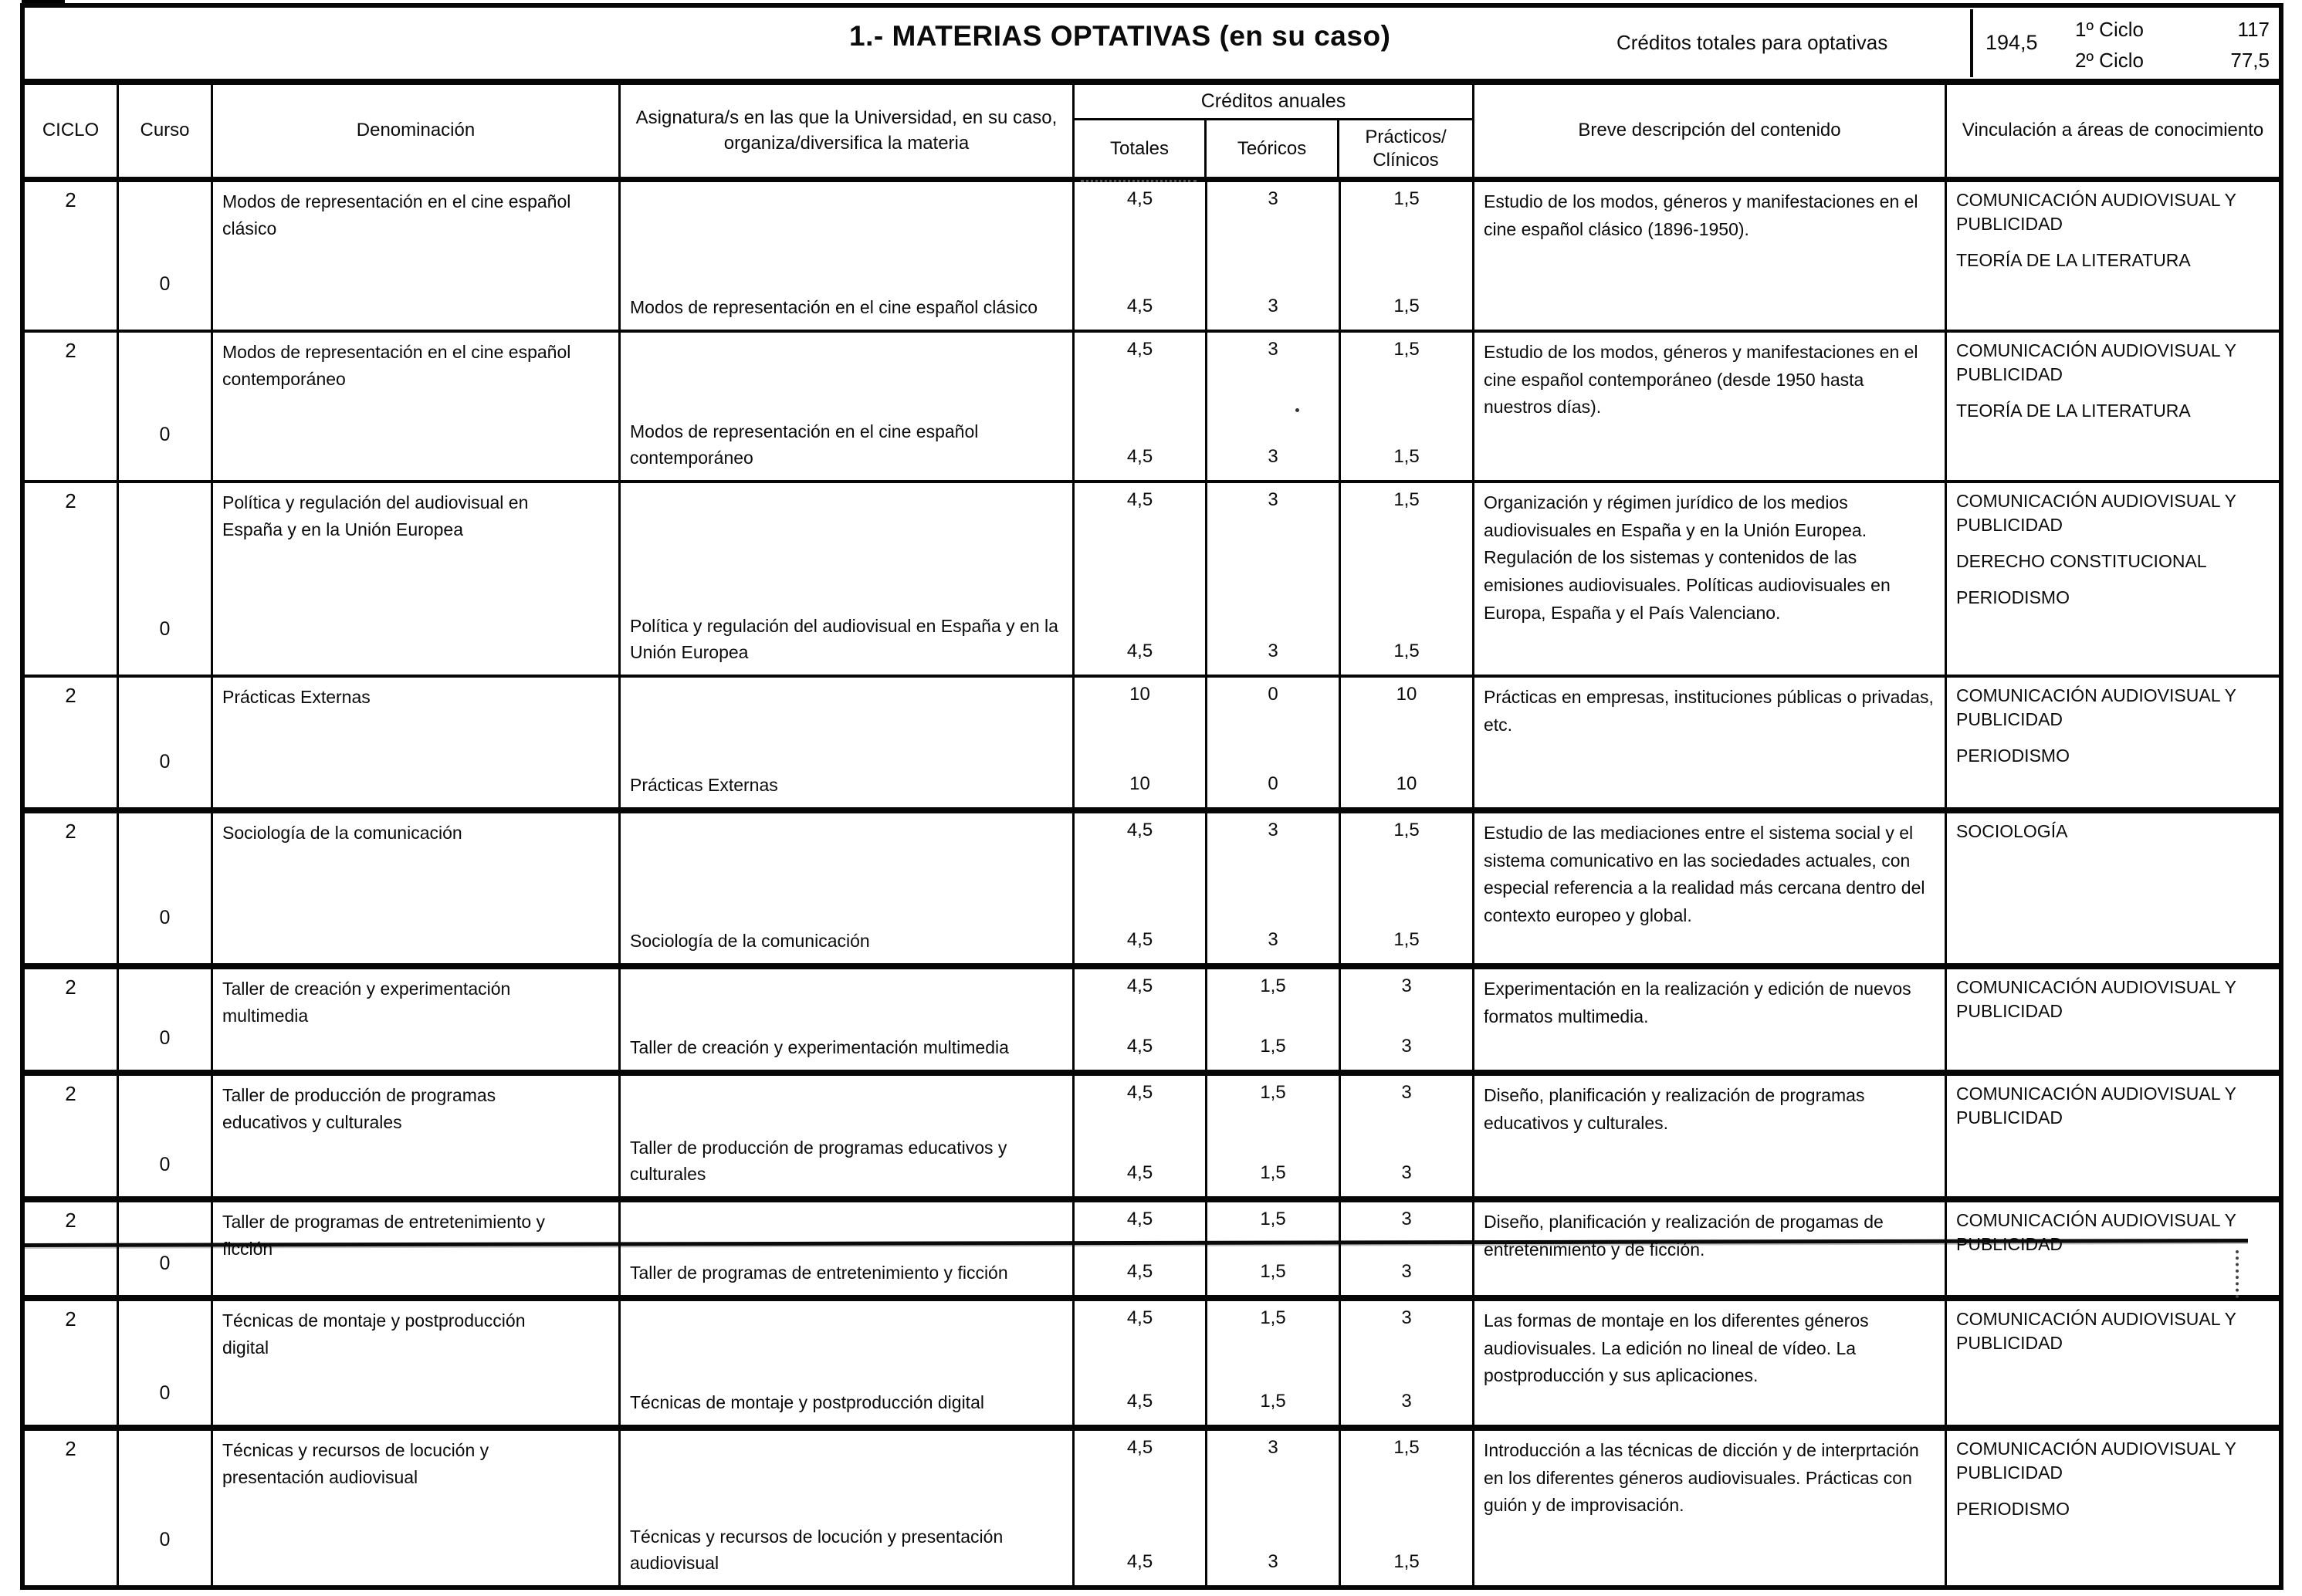 The height and width of the screenshot is (1596, 2302). What do you see at coordinates (848, 743) in the screenshot?
I see `asignatura-cell: Prácticas Externas` at bounding box center [848, 743].